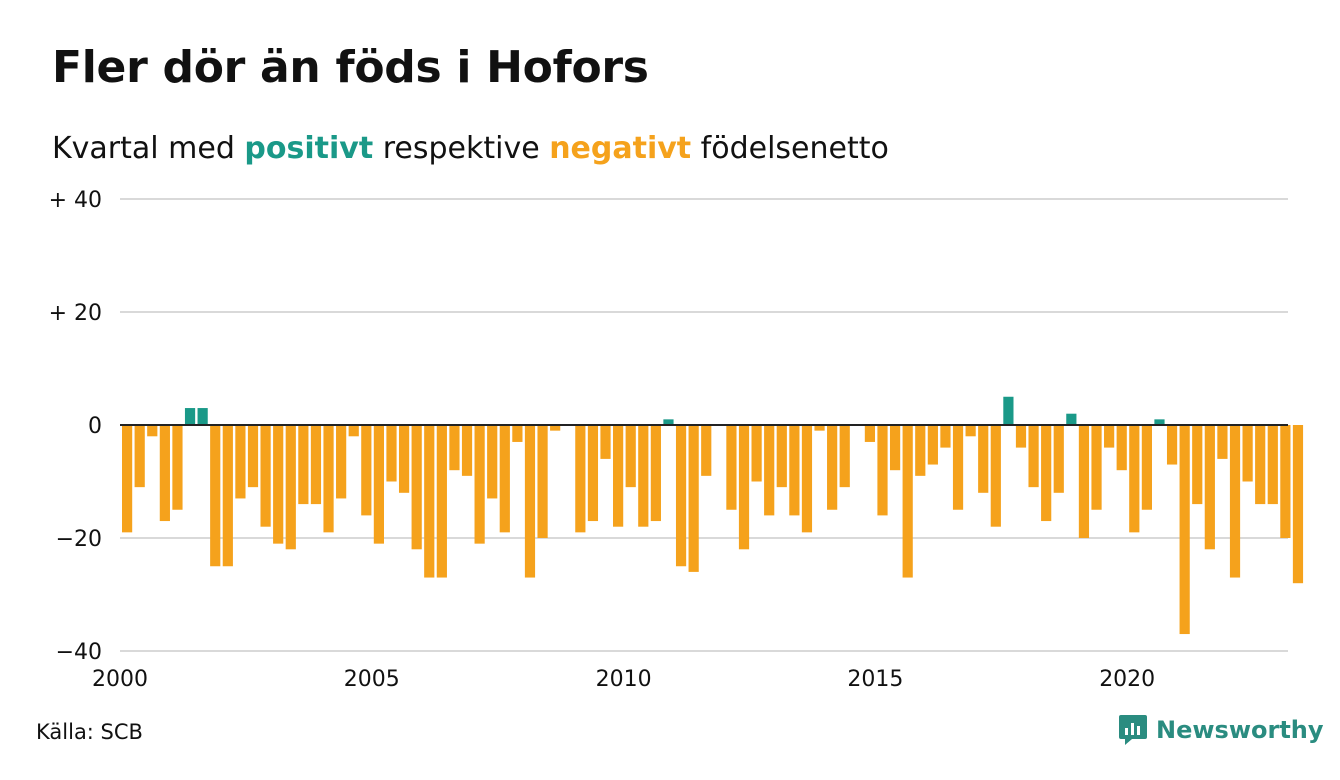 Image resolution: width=1340 pixels, height=780 pixels. I want to click on y-tick-label: 0, so click(95, 426).